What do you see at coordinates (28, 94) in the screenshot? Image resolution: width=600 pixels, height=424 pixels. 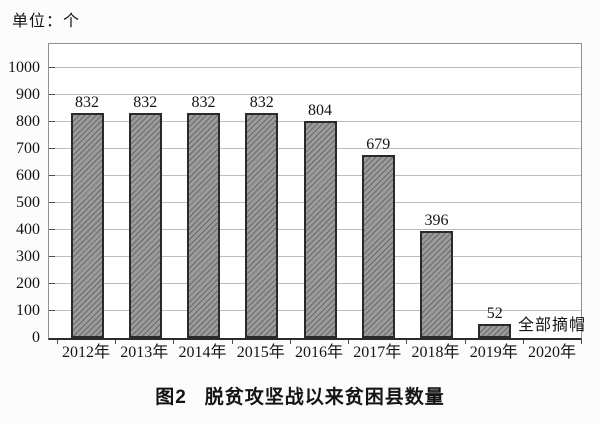 I see `y-axis-label: 900` at bounding box center [28, 94].